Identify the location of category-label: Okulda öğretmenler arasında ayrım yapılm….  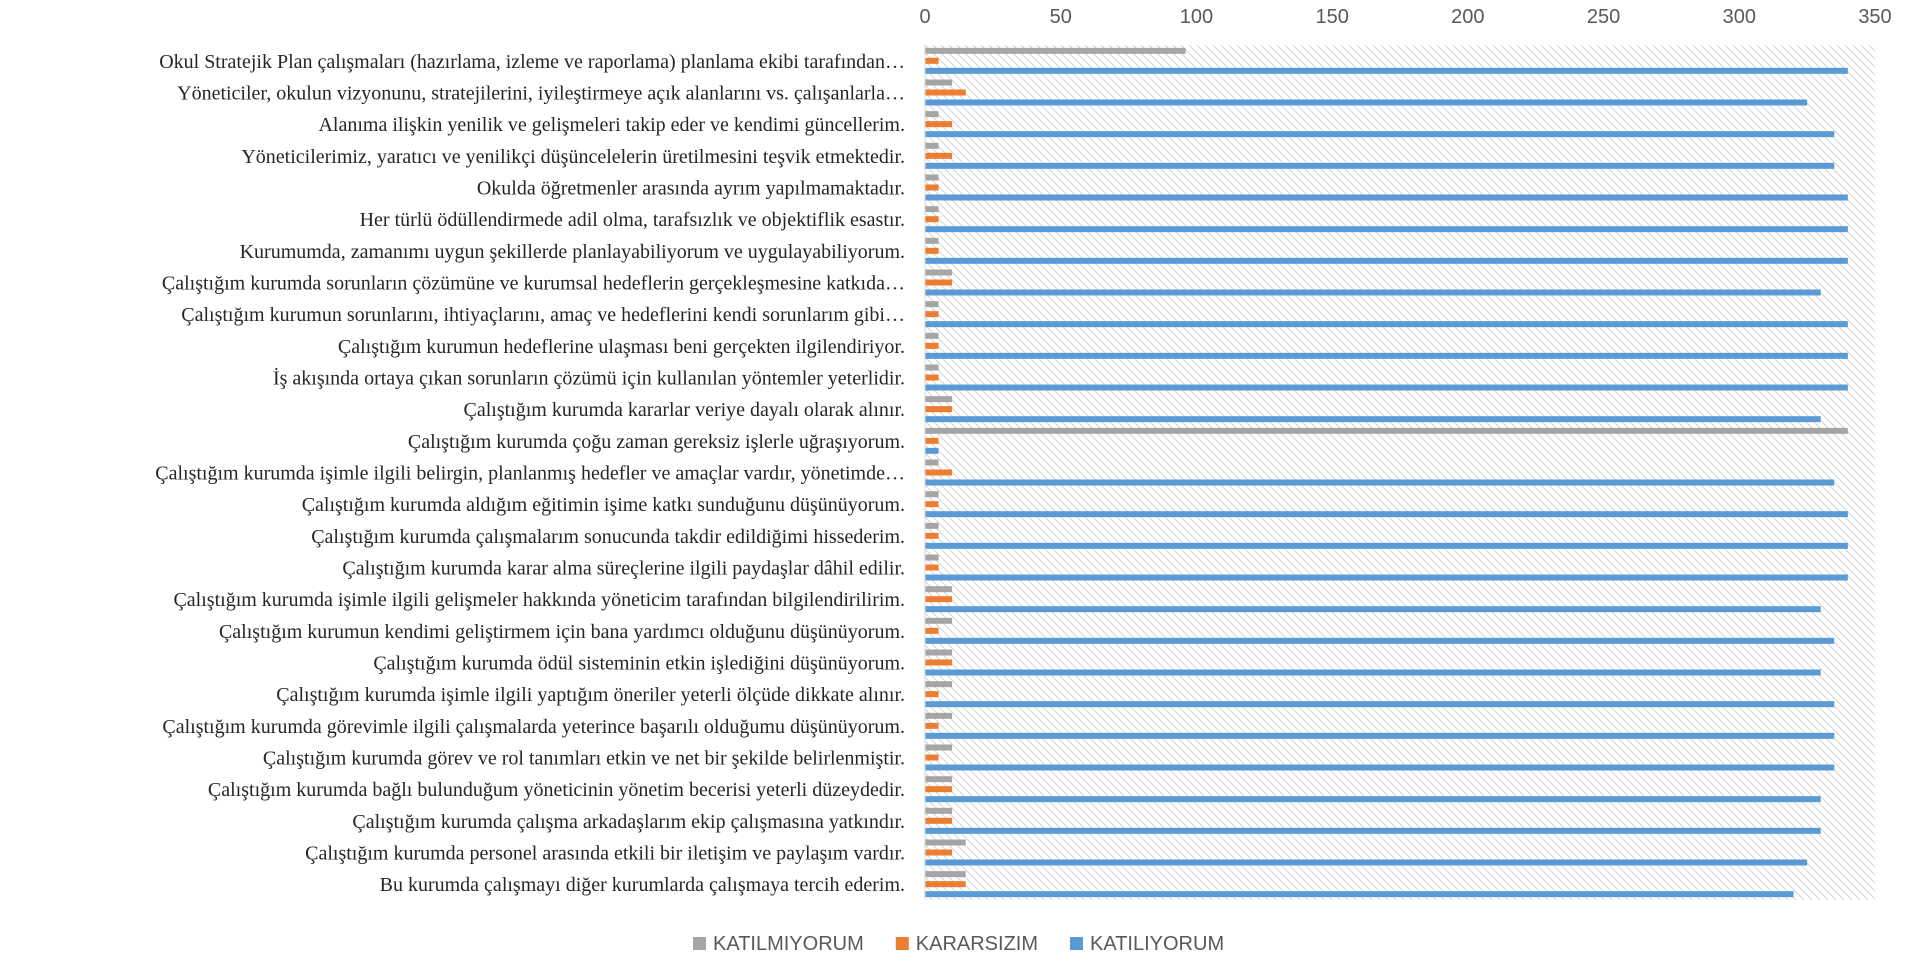
(691, 189).